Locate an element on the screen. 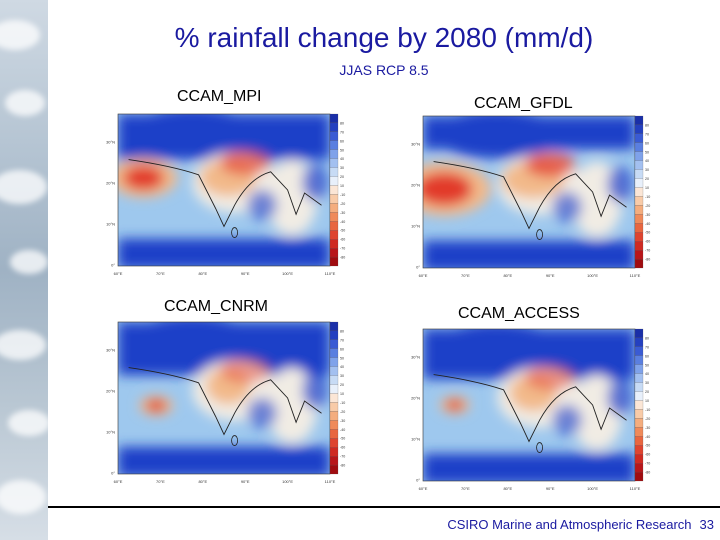 The height and width of the screenshot is (540, 720). footer: CSIRO Marine and Atmospheric Research 33 is located at coordinates (580, 524).